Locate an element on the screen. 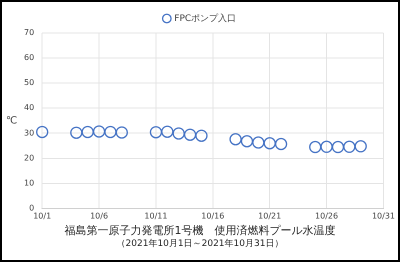 Image resolution: width=400 pixels, height=262 pixels. x-tick-label: 10/26 is located at coordinates (326, 215).